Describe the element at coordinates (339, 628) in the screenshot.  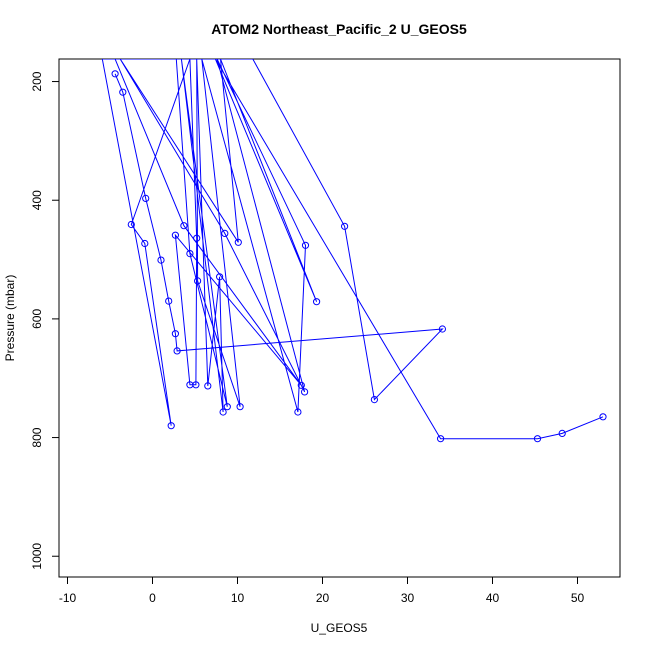
I see `x-axis-label: U_GEOS5` at that location.